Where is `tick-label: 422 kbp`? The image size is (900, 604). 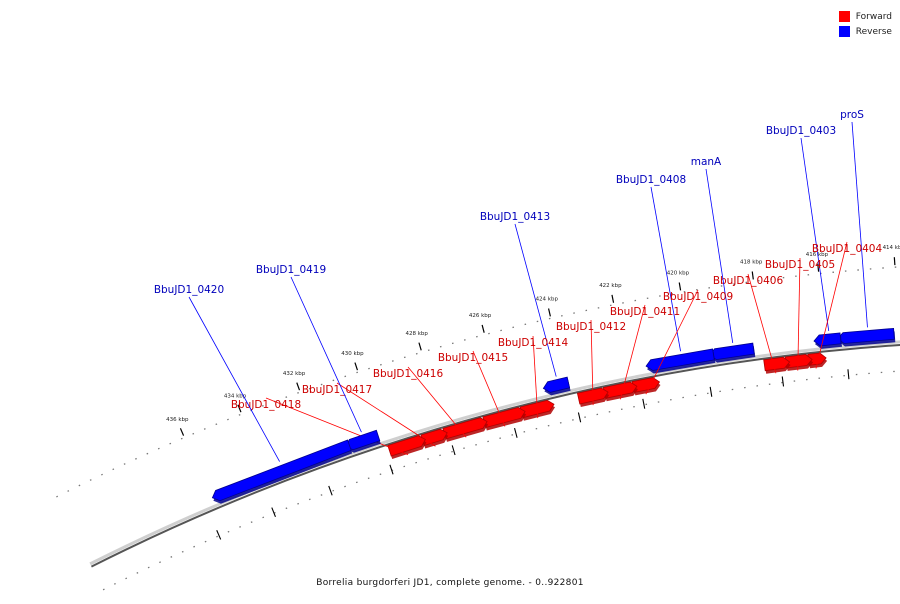 tick-label: 422 kbp is located at coordinates (610, 286).